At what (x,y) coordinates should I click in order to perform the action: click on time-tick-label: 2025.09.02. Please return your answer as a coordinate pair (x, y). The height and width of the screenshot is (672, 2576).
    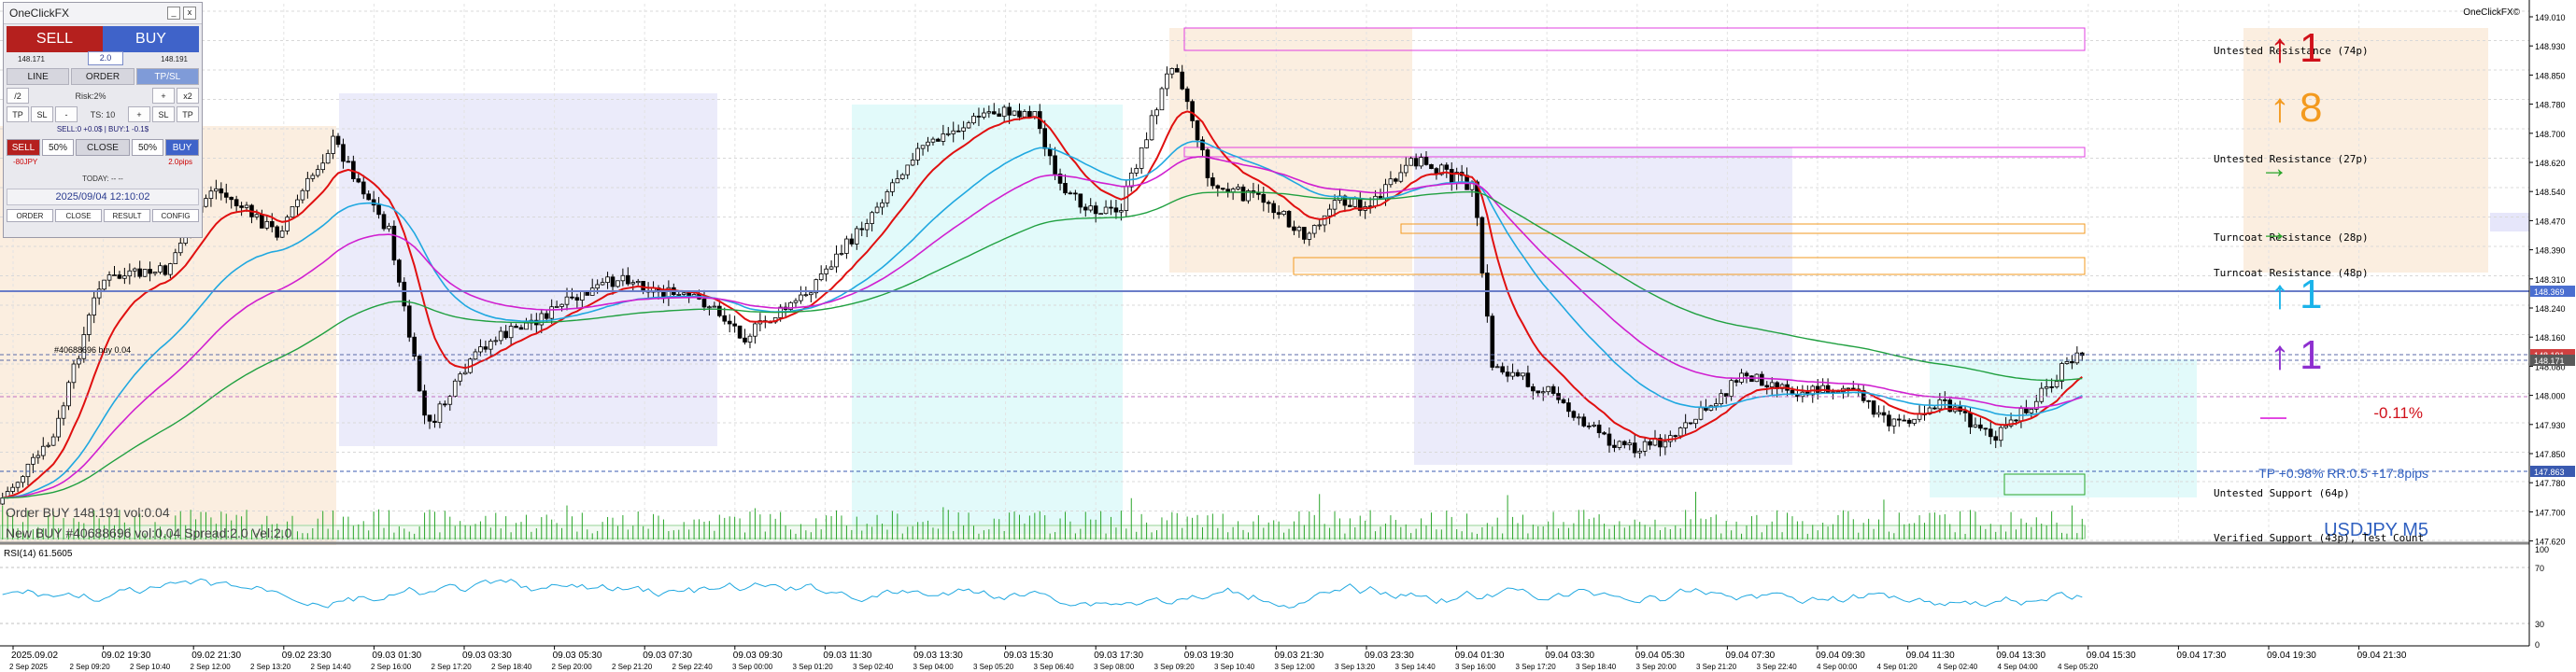
    Looking at the image, I should click on (34, 656).